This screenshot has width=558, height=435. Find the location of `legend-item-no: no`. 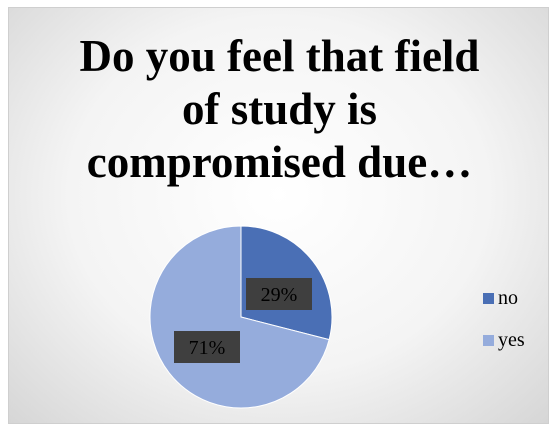

legend-item-no: no is located at coordinates (504, 298).